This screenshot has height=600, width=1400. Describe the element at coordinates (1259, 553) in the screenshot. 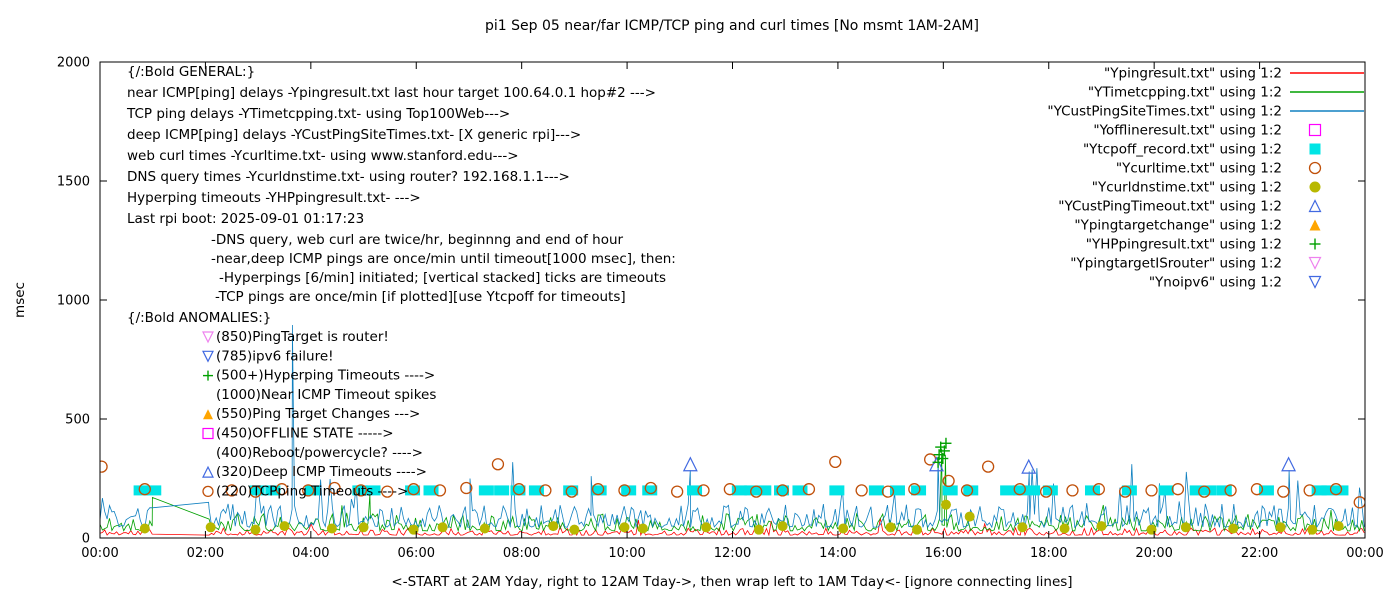

I see `x-tick-label: 22:00` at that location.